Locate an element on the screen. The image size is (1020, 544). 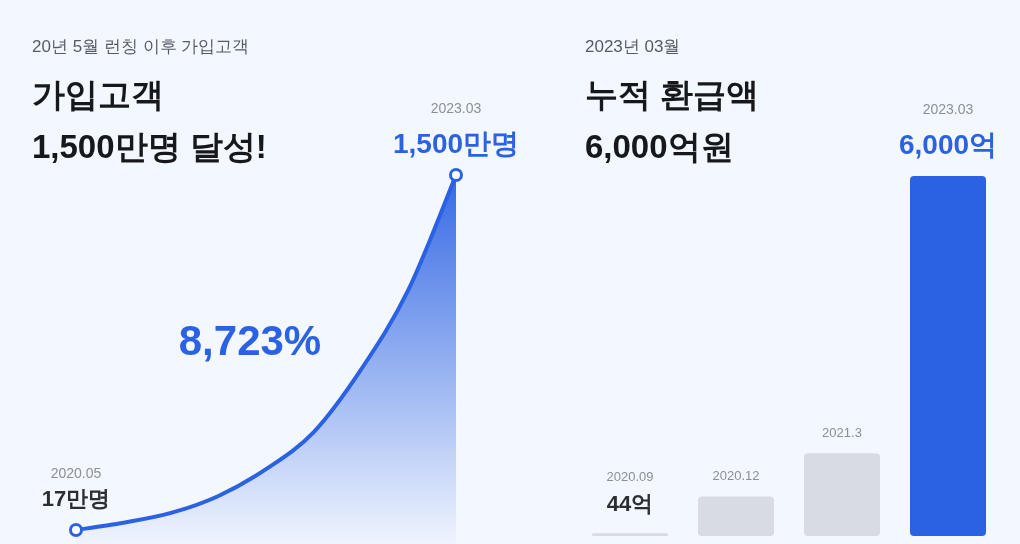
chart-subtitle: 20년 5월 런칭 이후 가입고객 is located at coordinates (141, 46).